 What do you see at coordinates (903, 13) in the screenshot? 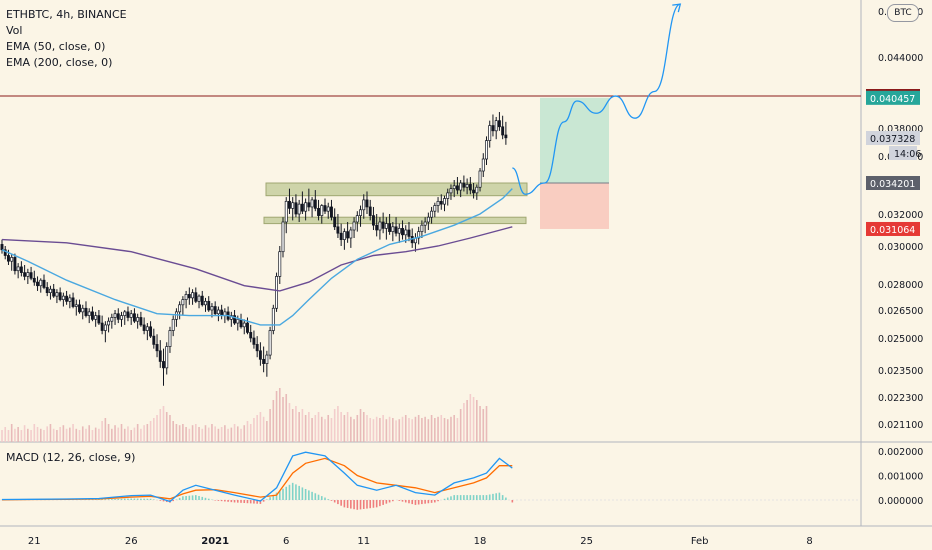
I see `currency-badge: BTC` at bounding box center [903, 13].